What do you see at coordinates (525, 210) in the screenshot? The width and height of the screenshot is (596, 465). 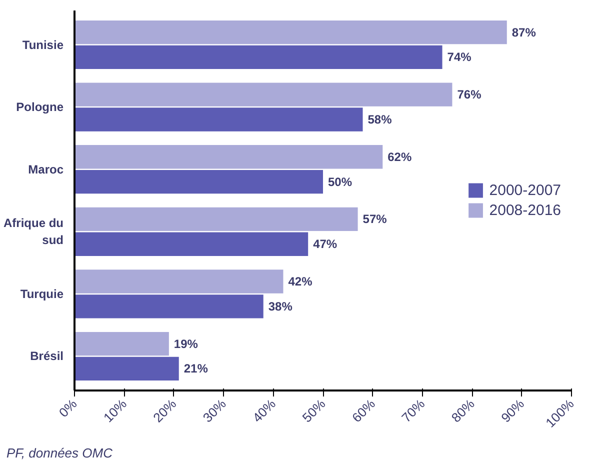 I see `legend-label: 2008-2016` at bounding box center [525, 210].